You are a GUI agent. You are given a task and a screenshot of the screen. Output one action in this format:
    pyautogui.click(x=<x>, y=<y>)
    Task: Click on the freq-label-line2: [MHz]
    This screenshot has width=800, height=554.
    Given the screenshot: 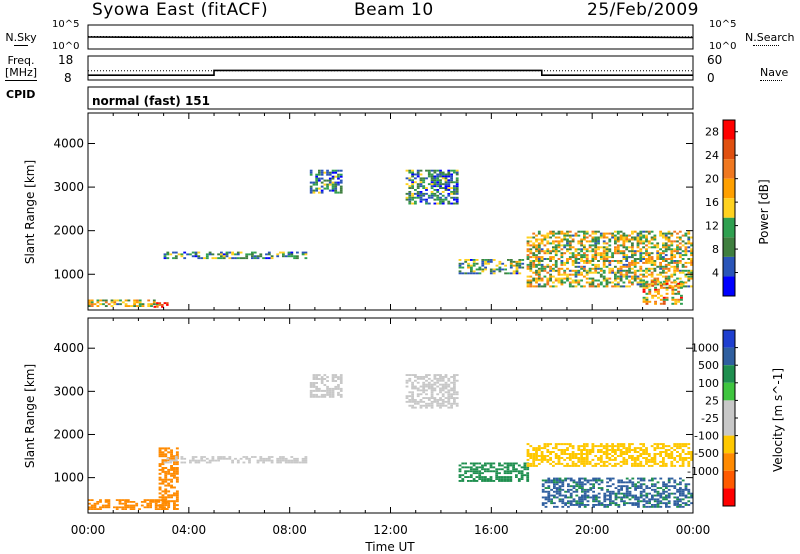 What is the action you would take?
    pyautogui.click(x=21, y=72)
    